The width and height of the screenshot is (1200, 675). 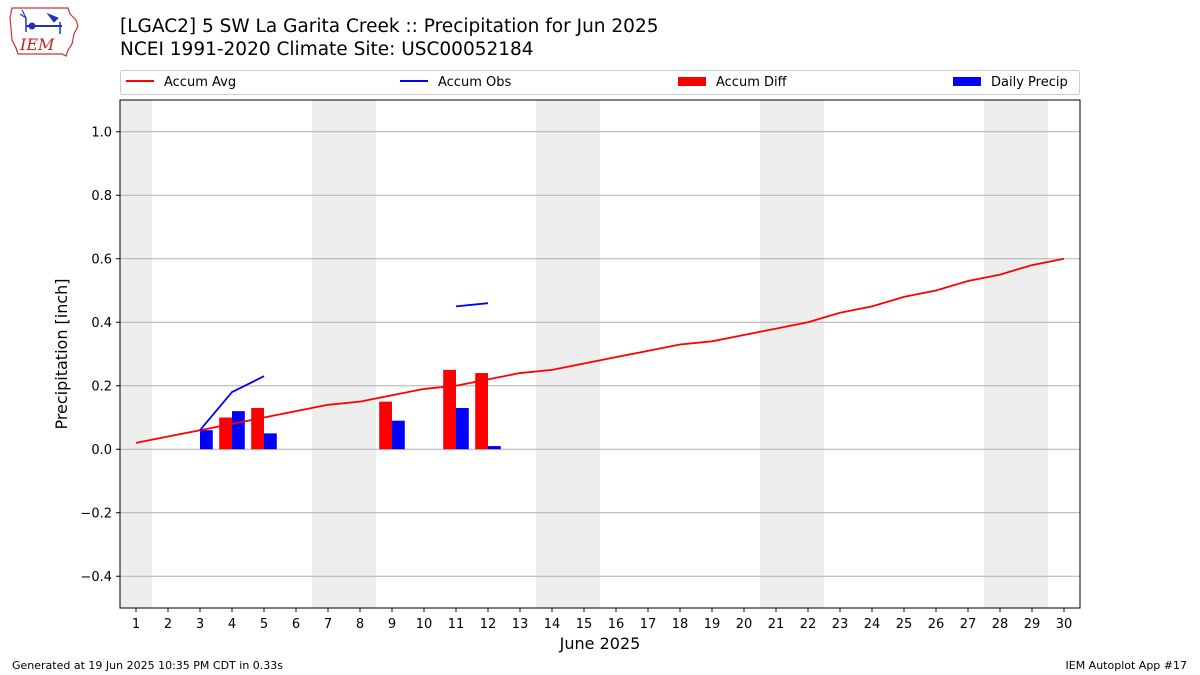 I want to click on chart-subtitle: NCEI 1991-2020 Climate Site: USC00052184, so click(x=327, y=49).